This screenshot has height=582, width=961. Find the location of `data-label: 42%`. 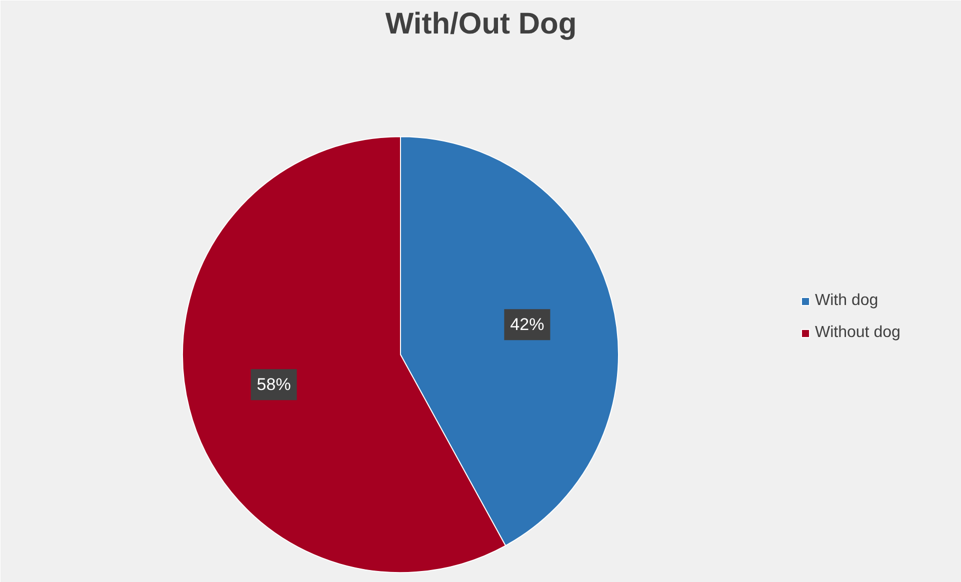

data-label: 42% is located at coordinates (527, 324).